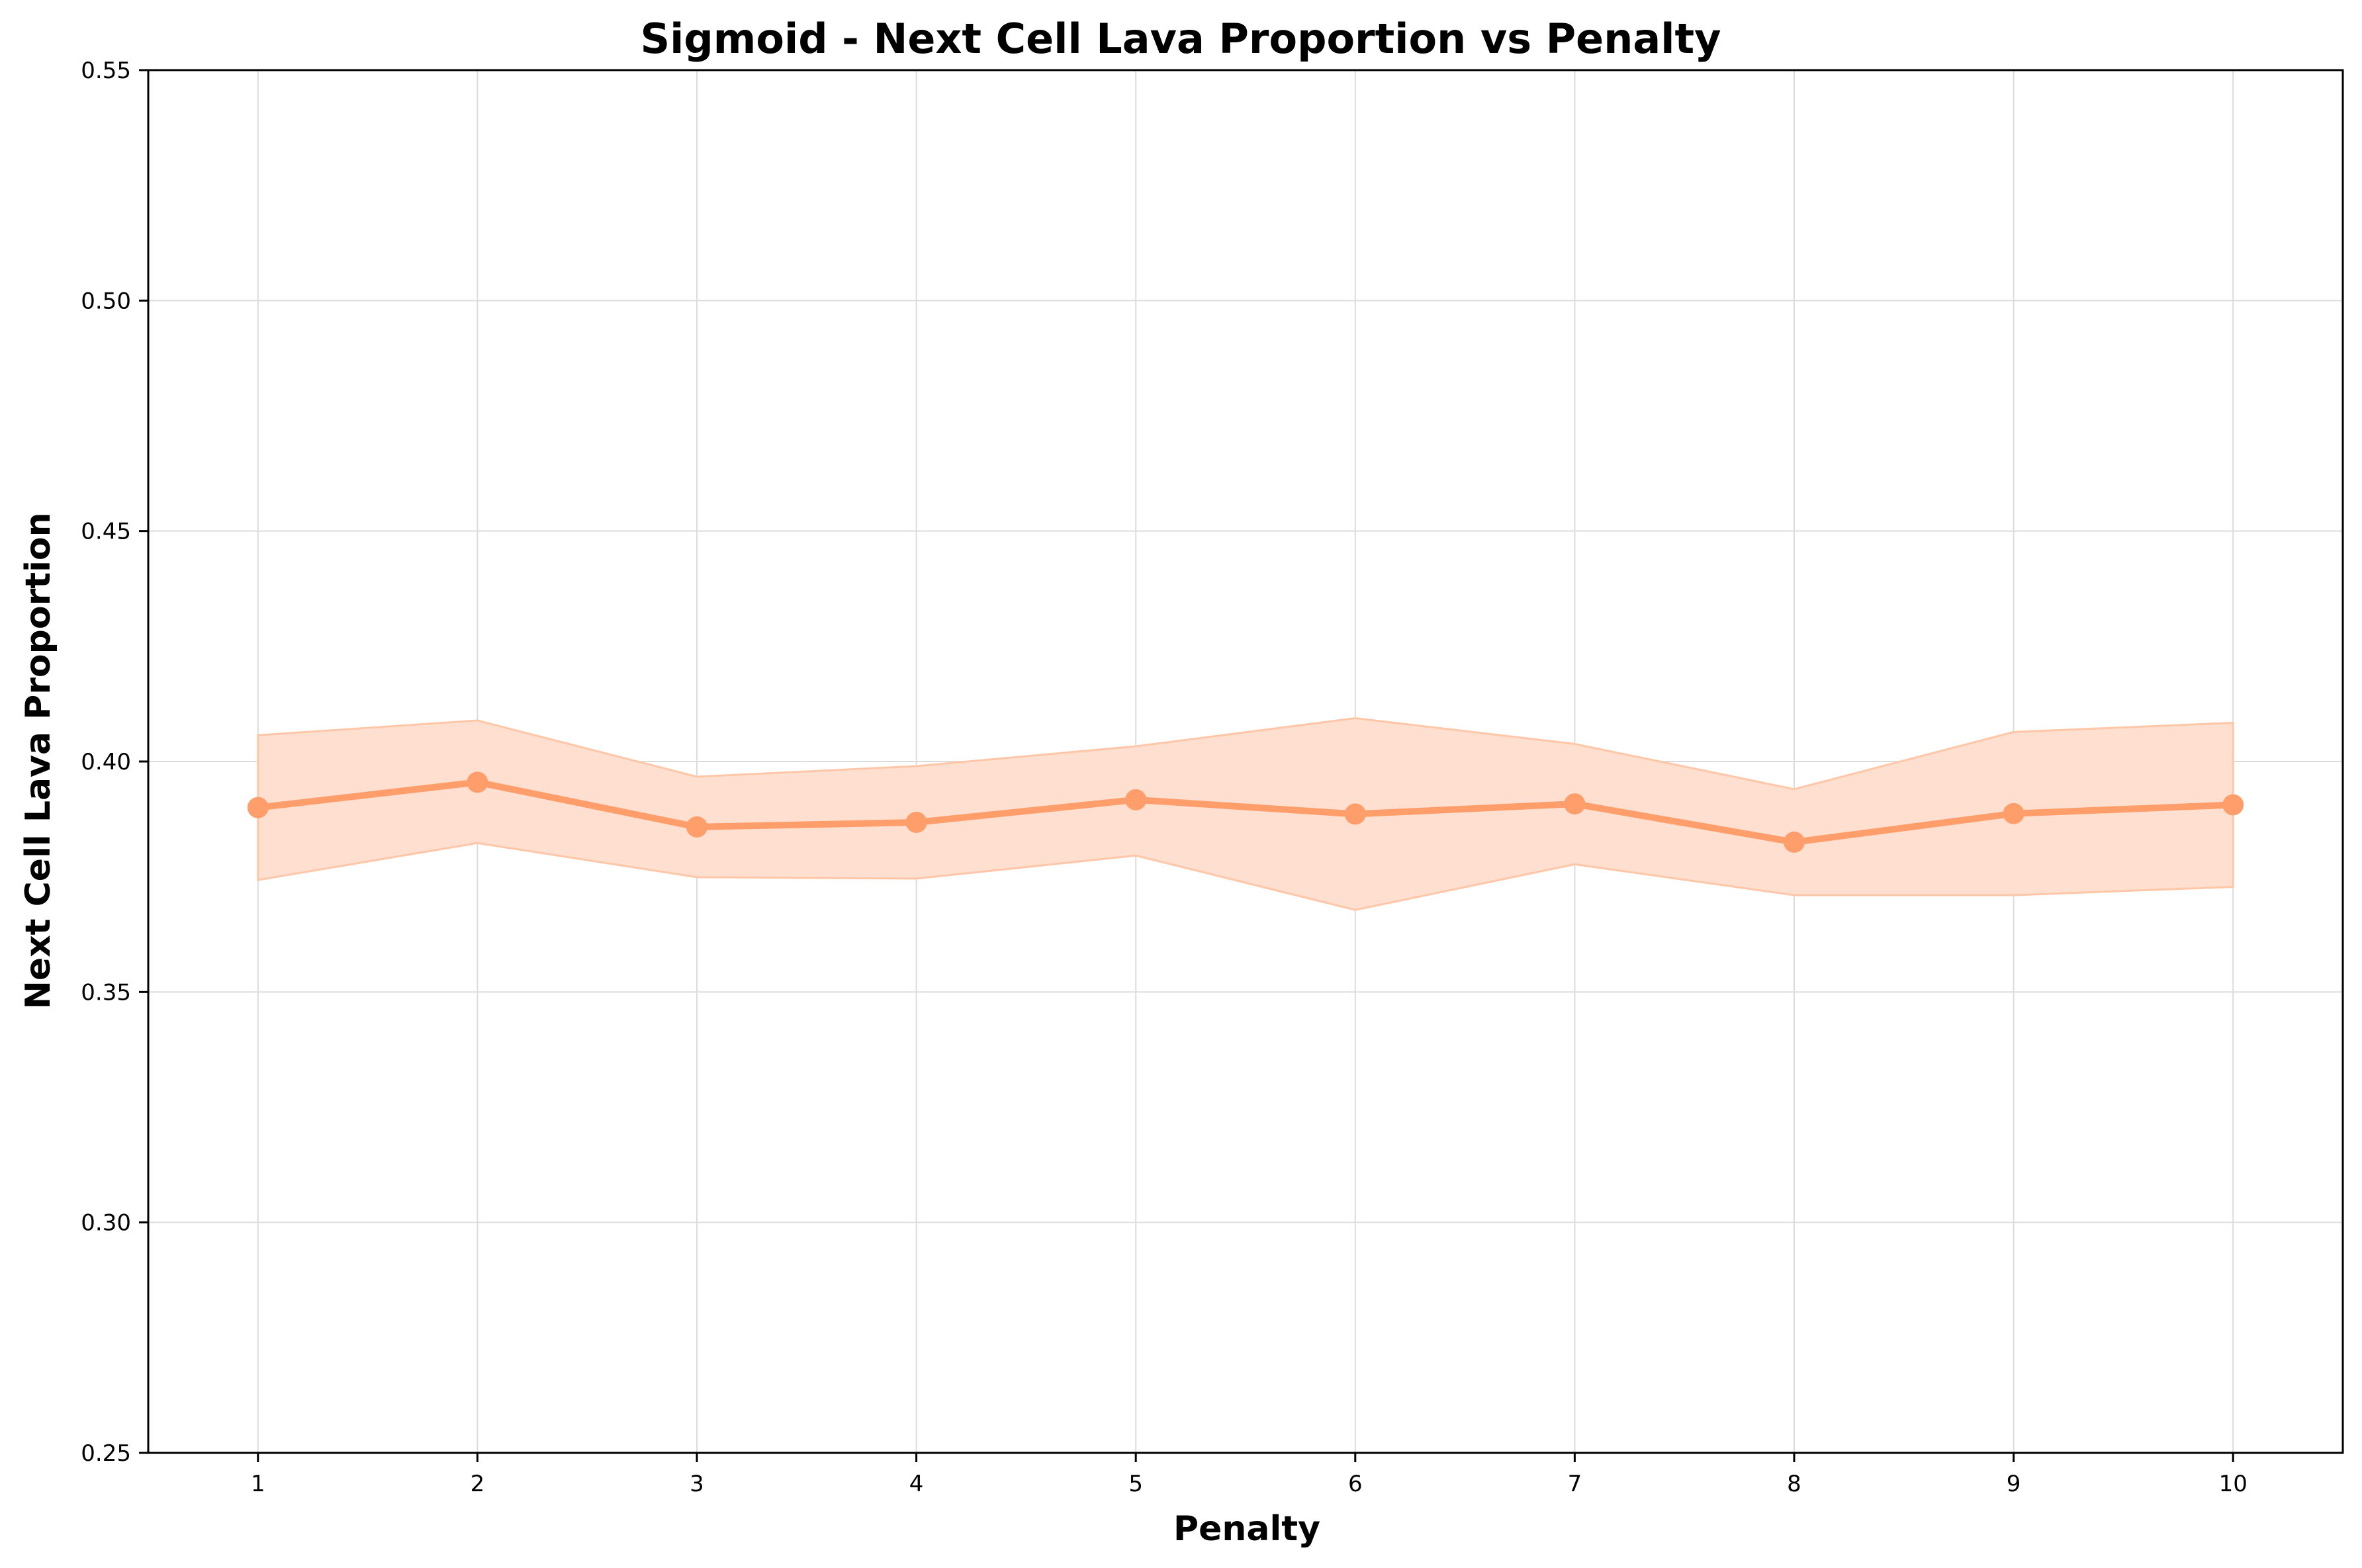  I want to click on confidence-band, so click(1245, 814).